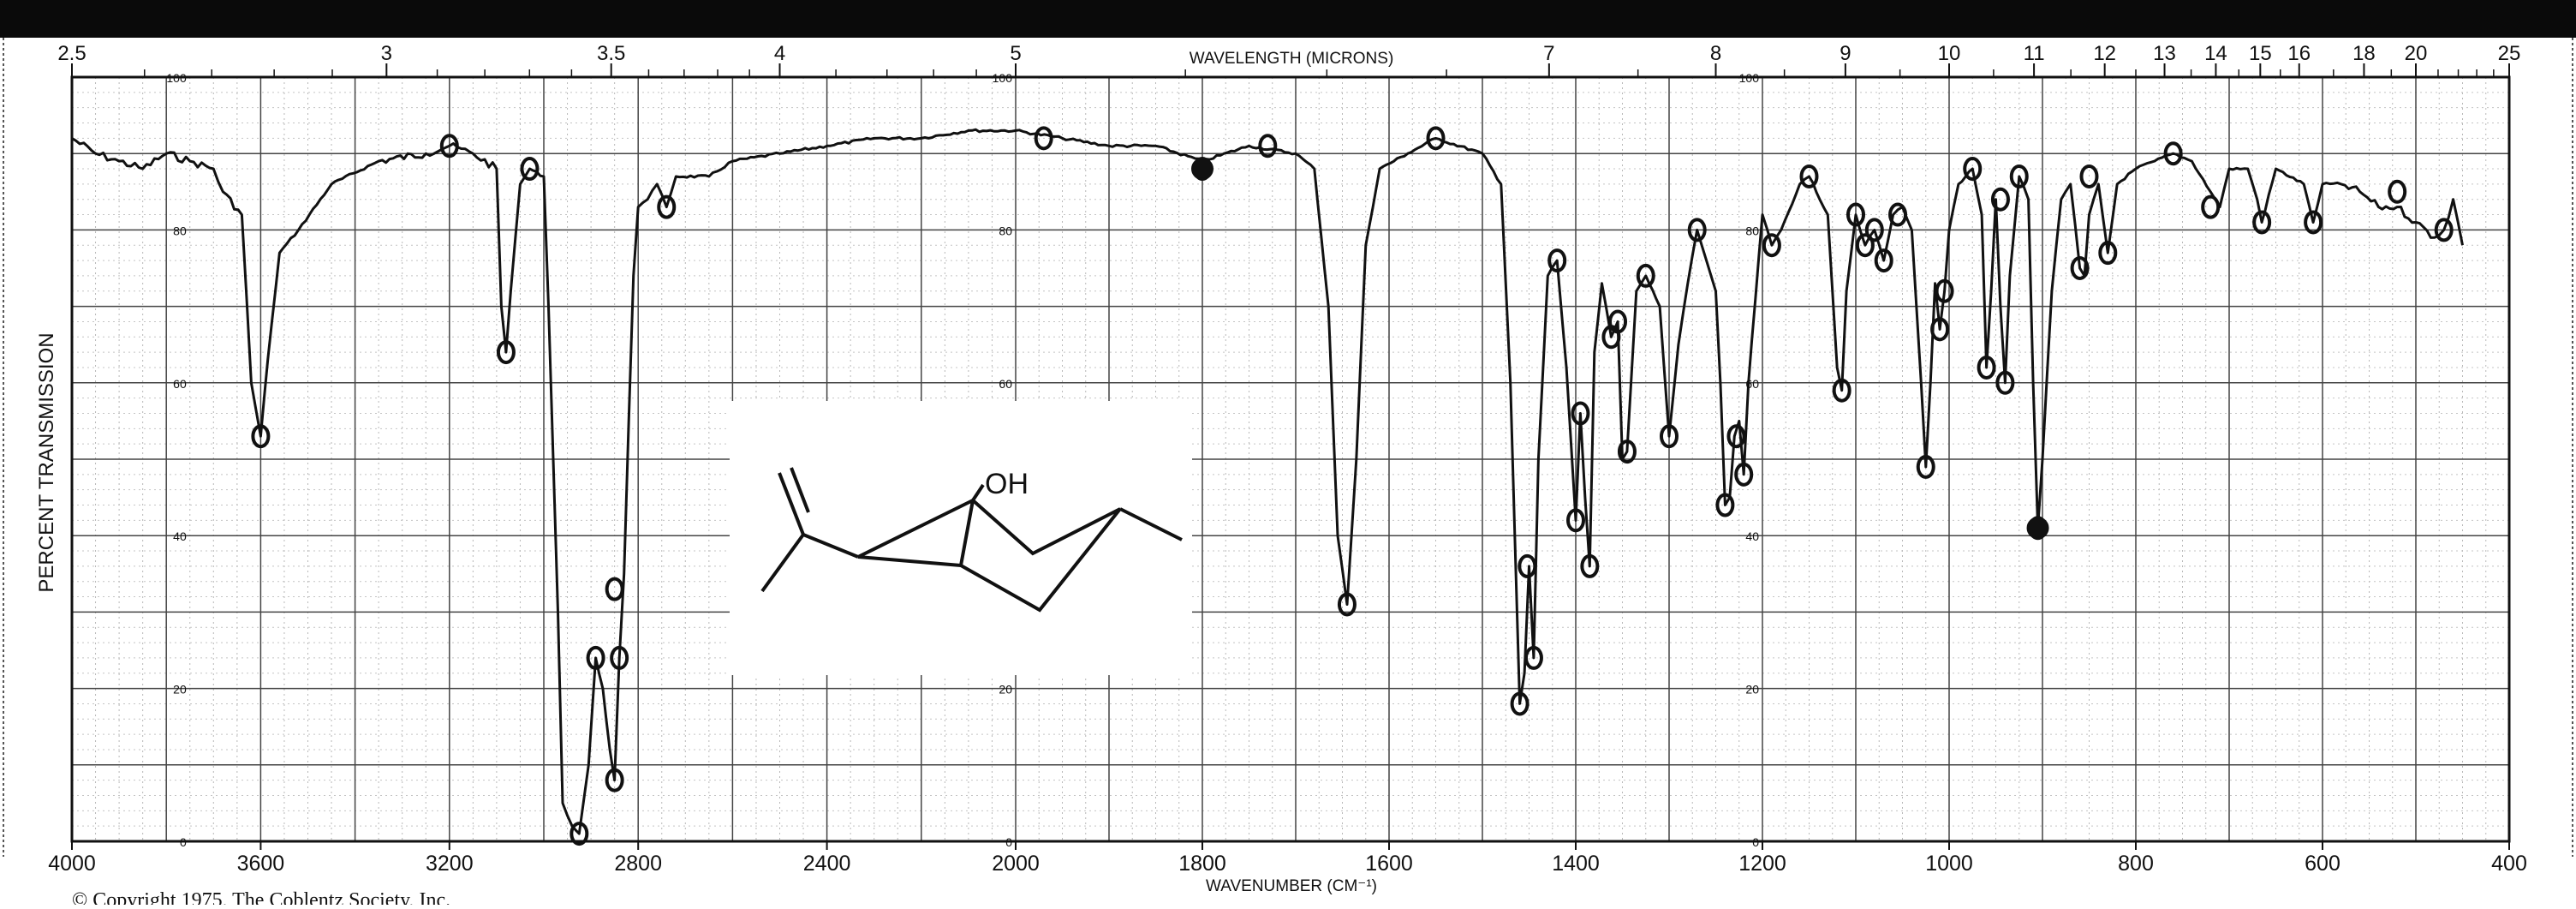 The height and width of the screenshot is (909, 2576). I want to click on wavelength-tick-label: 14, so click(2215, 53).